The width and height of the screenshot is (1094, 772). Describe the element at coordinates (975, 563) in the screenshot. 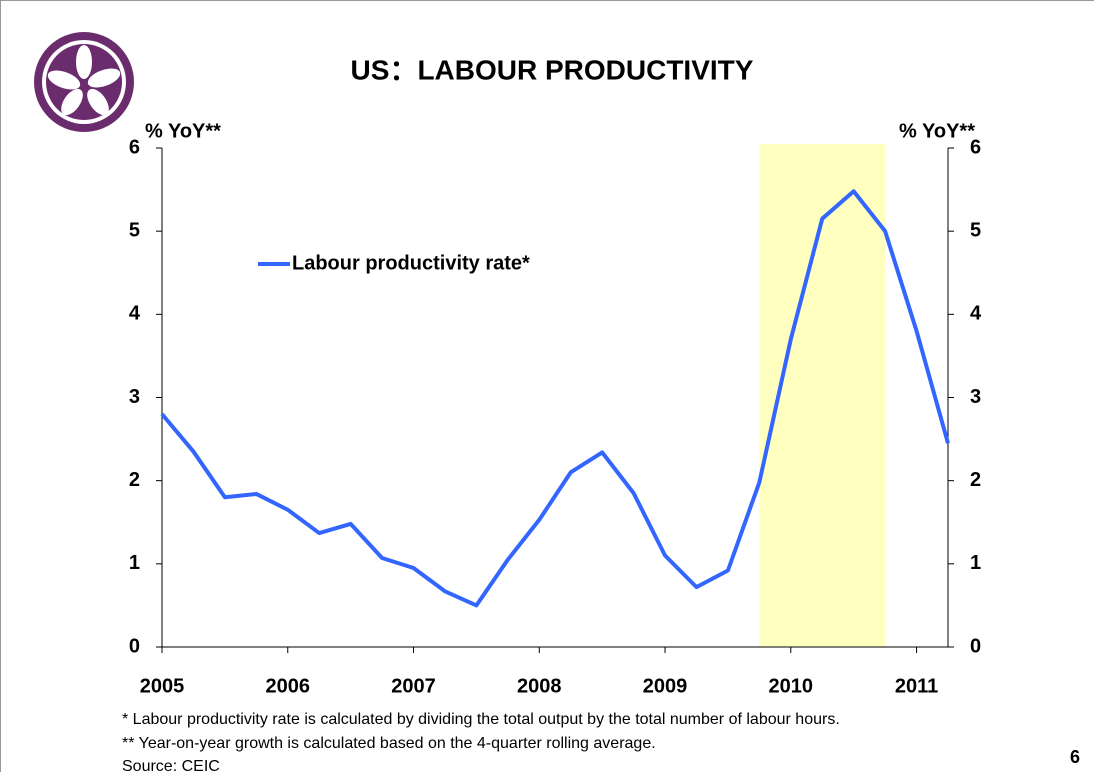

I see `y2-tick-label: 1` at that location.